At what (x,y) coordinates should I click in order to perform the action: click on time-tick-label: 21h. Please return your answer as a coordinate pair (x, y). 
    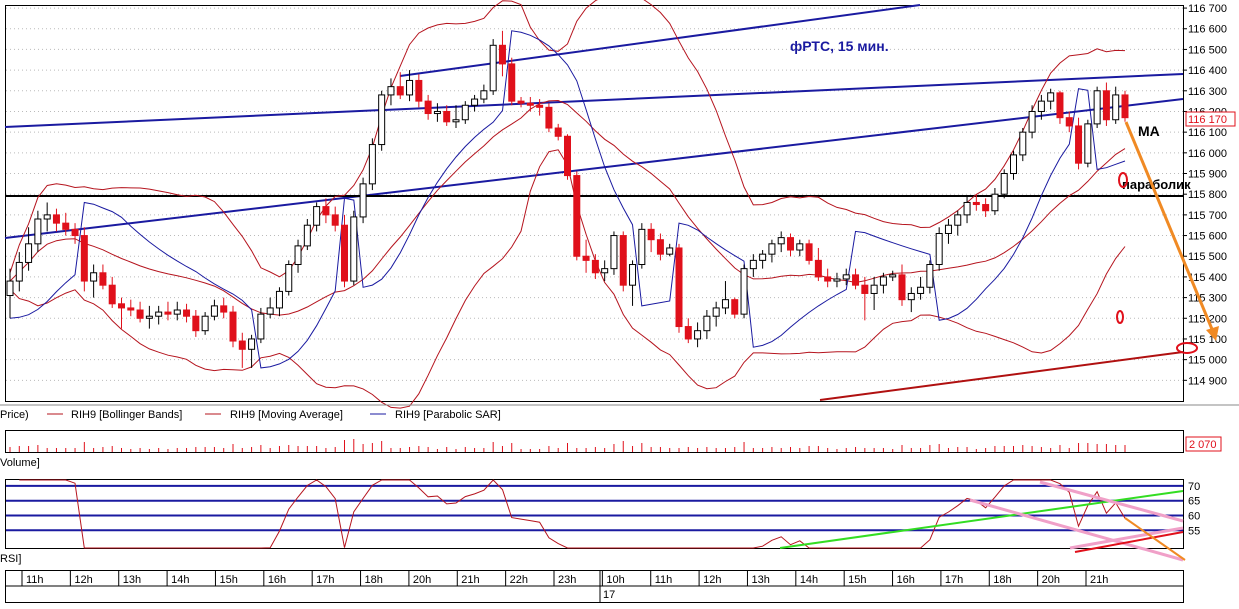
    Looking at the image, I should click on (470, 580).